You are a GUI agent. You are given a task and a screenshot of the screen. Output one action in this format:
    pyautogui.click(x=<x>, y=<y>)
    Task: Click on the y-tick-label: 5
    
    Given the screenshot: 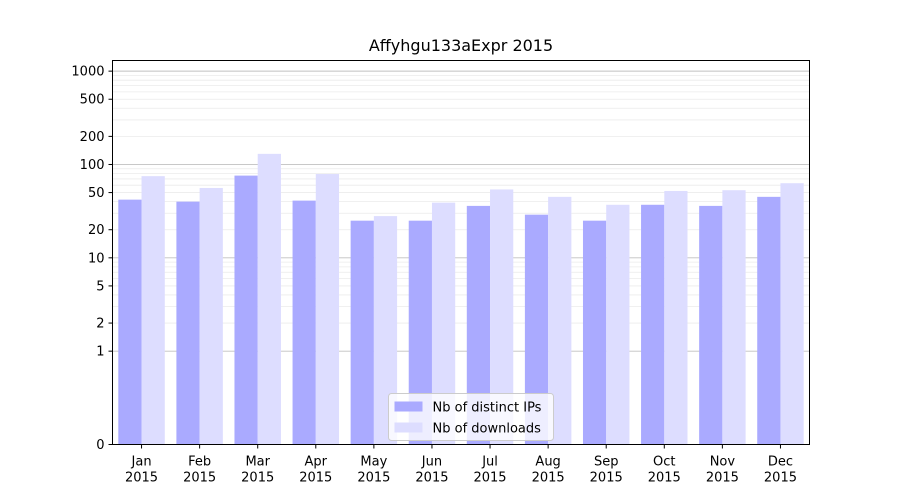 What is the action you would take?
    pyautogui.click(x=100, y=286)
    